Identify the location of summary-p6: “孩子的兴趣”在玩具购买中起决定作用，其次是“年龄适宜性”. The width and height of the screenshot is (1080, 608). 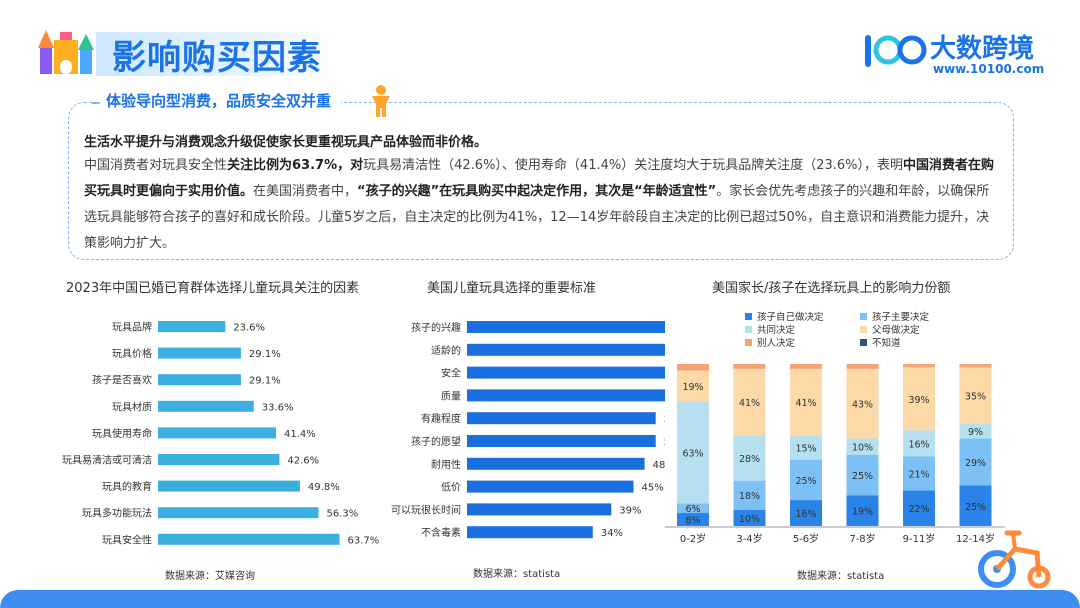
(537, 191).